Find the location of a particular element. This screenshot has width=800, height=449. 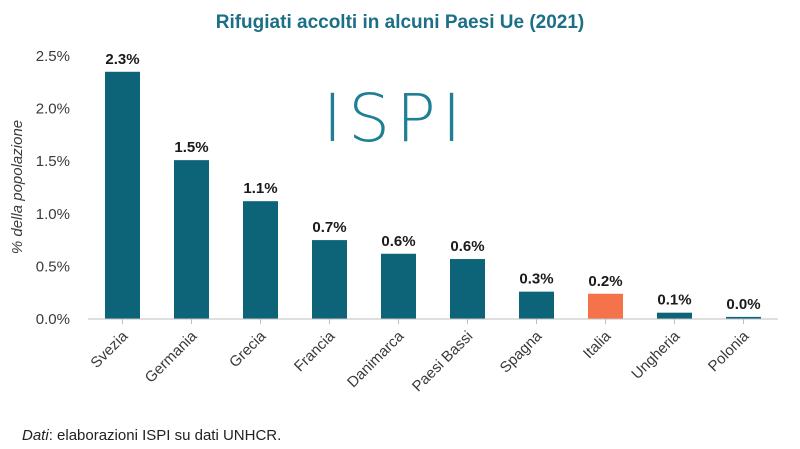

y-tick-label: 2.5% is located at coordinates (53, 56).